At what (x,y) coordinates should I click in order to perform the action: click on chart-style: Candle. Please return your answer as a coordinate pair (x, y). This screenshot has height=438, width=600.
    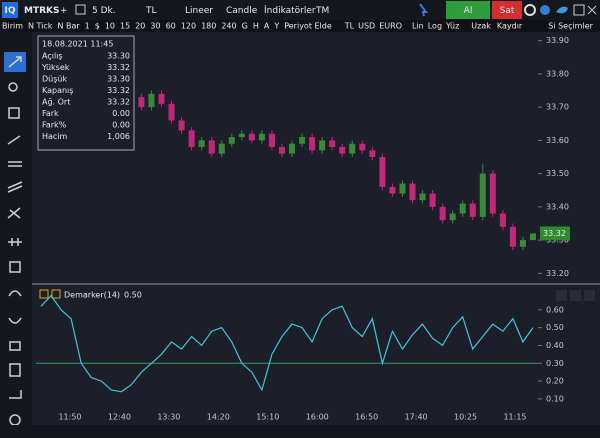
    Looking at the image, I should click on (242, 11).